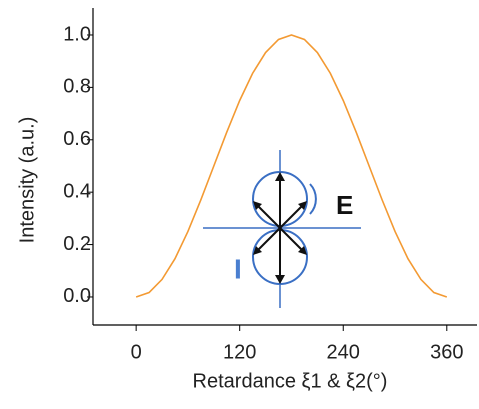 The width and height of the screenshot is (479, 409). What do you see at coordinates (239, 352) in the screenshot?
I see `x-tick-label: 120` at bounding box center [239, 352].